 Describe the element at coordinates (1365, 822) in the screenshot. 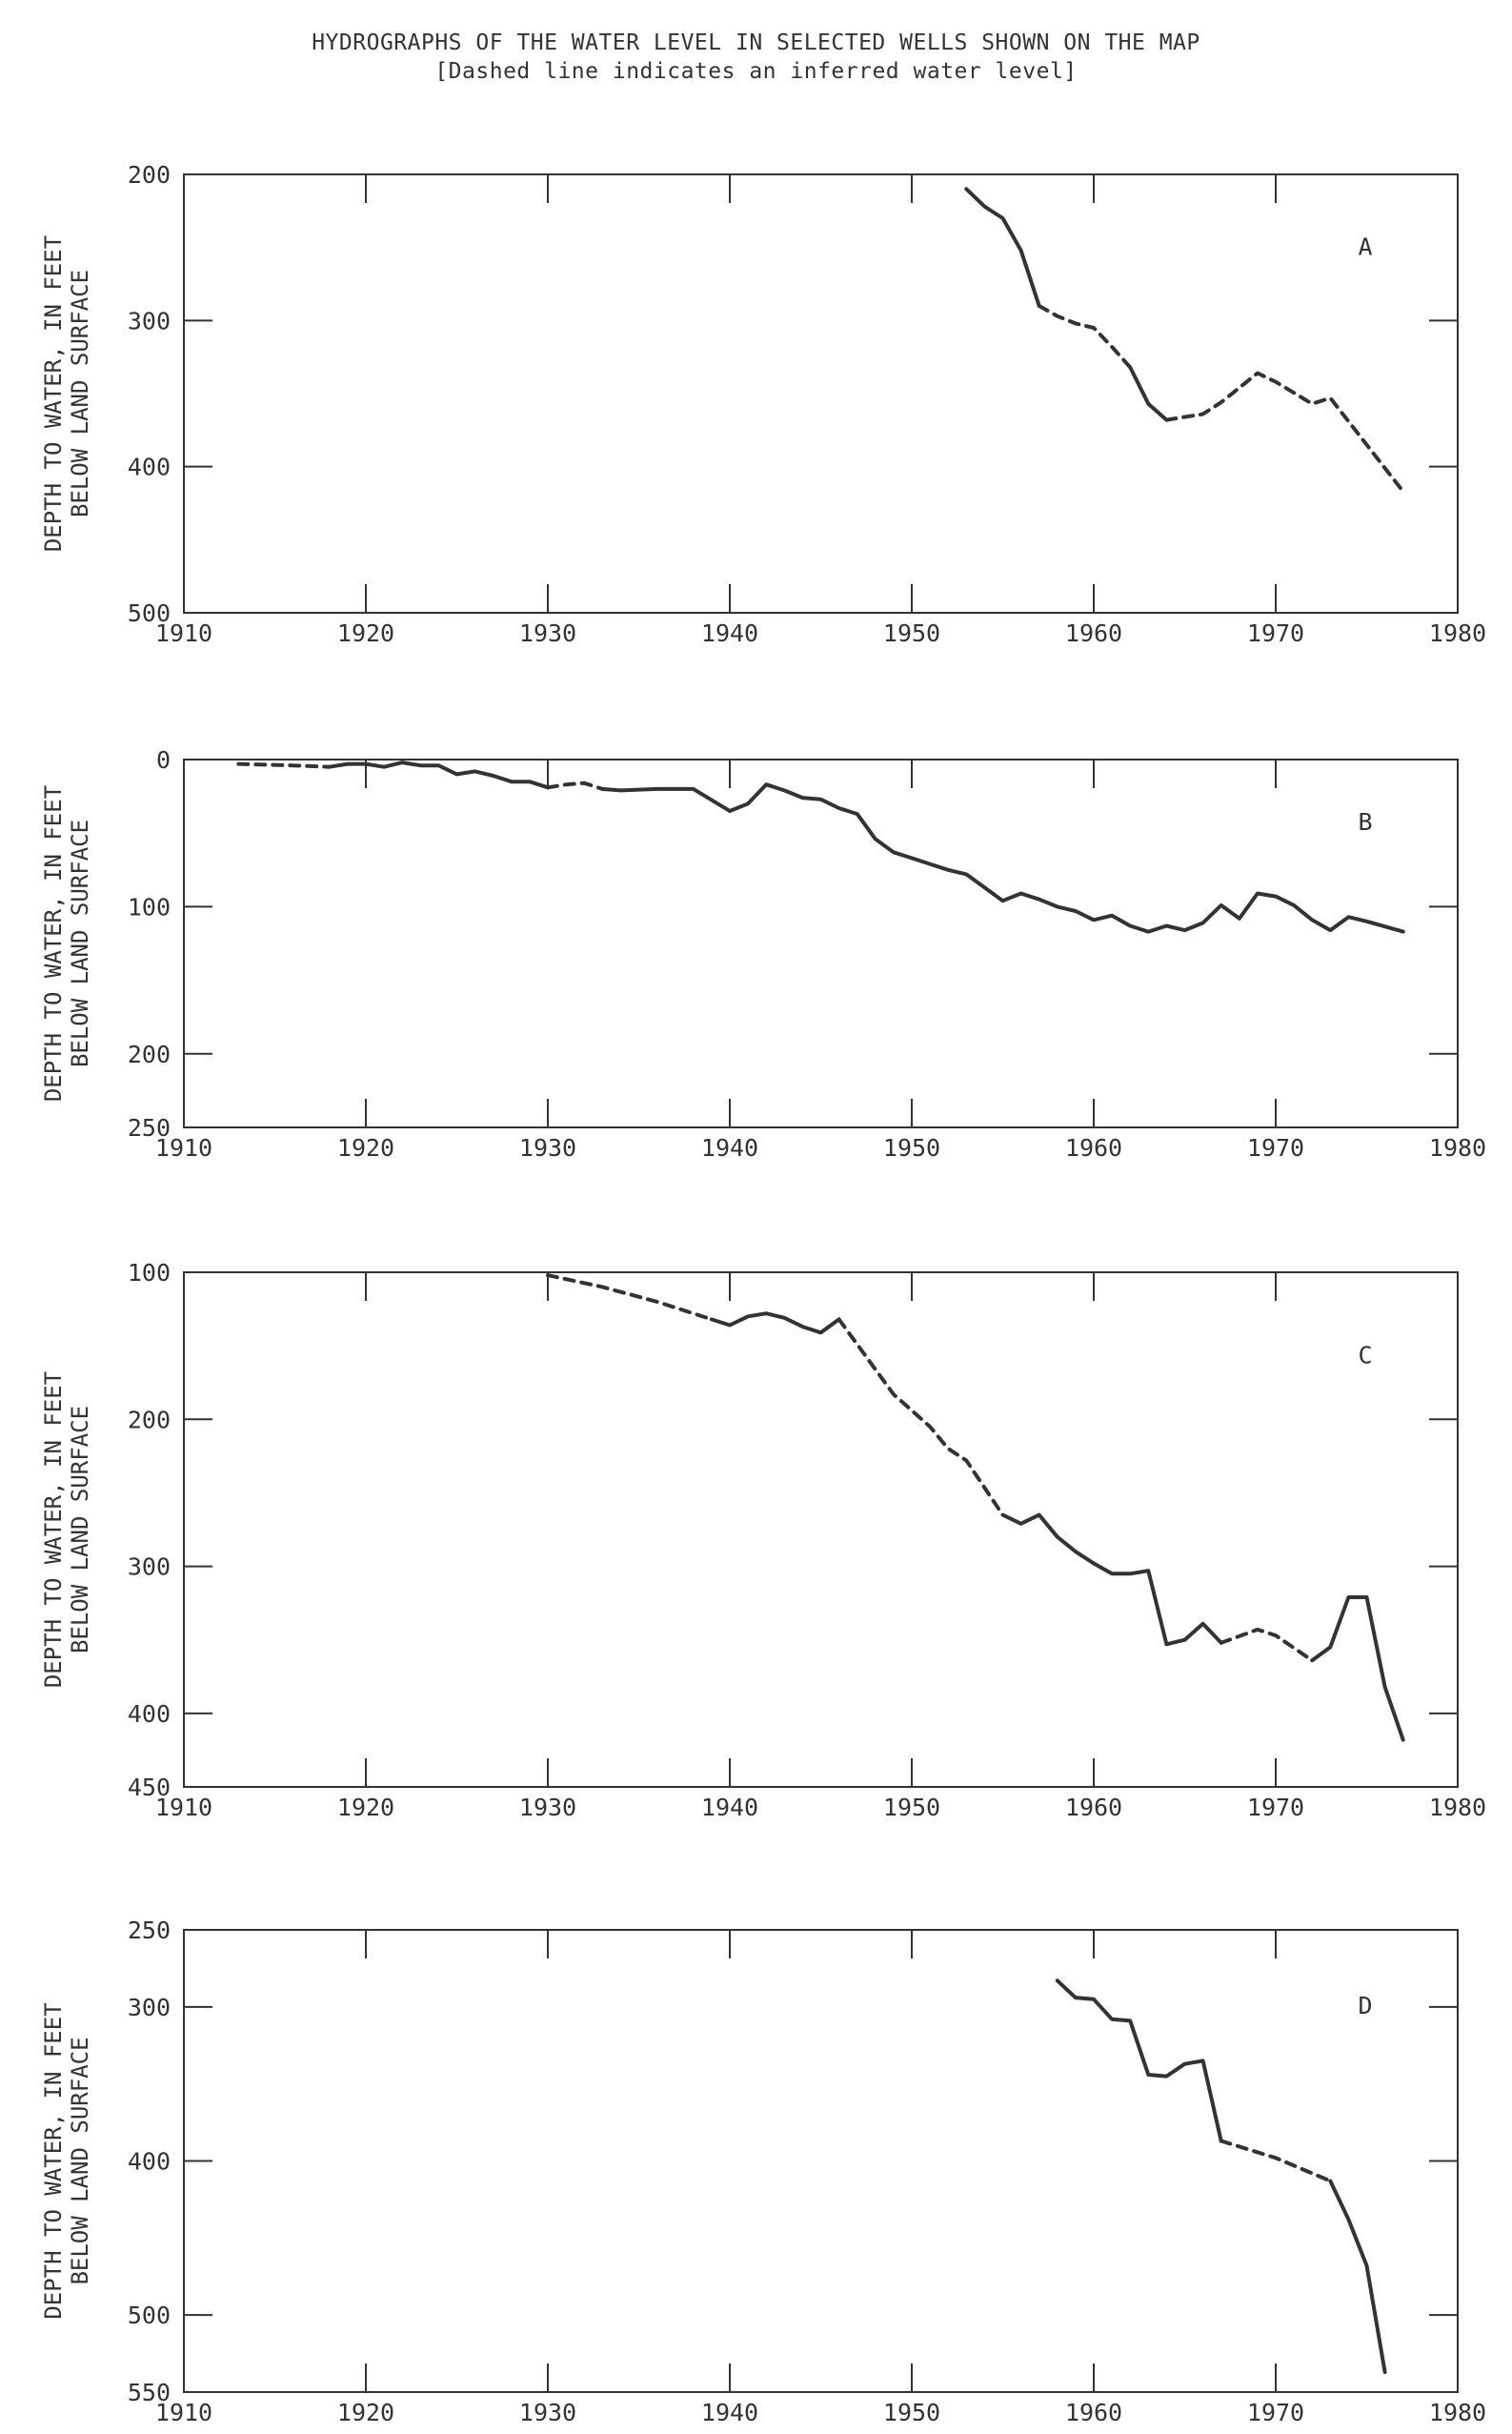

I see `well-label: B` at that location.